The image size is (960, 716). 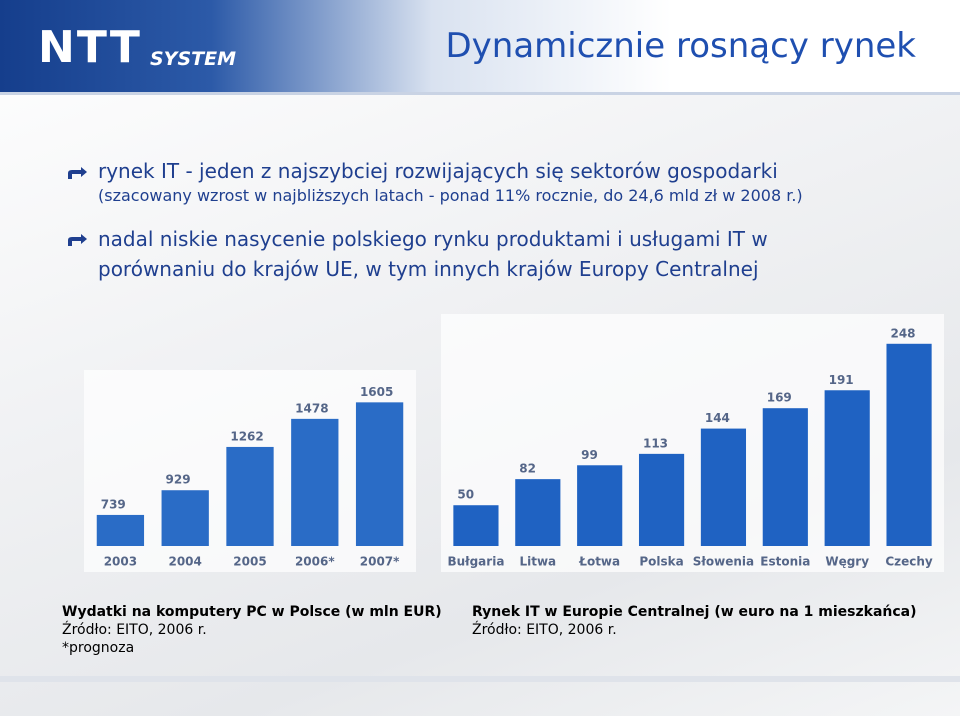 I want to click on slide-title: Dynamicznie rosnący rynek, so click(x=680, y=46).